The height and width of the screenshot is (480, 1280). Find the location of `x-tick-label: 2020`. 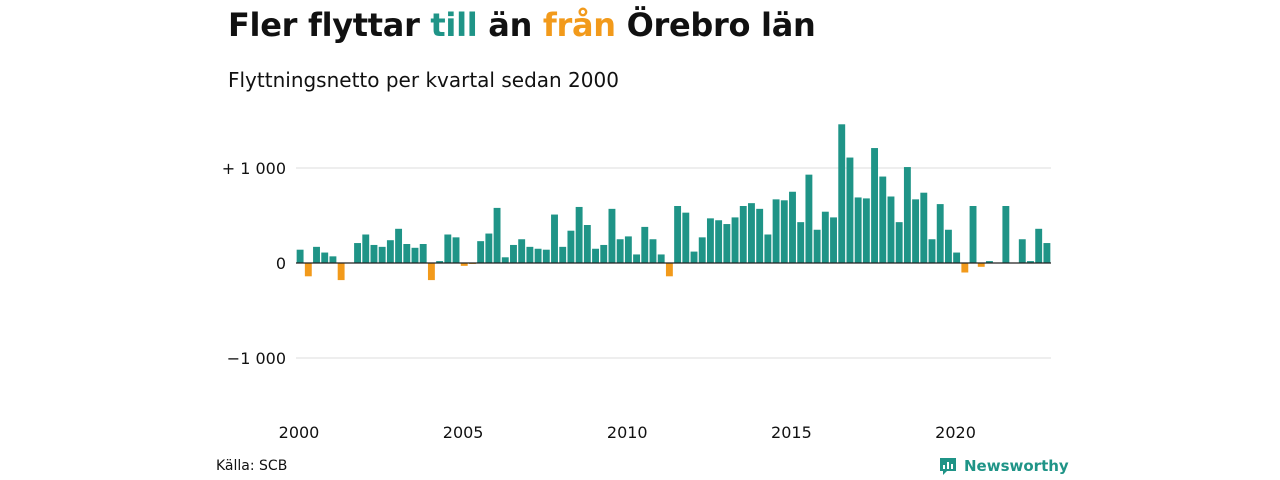

x-tick-label: 2020 is located at coordinates (955, 432).